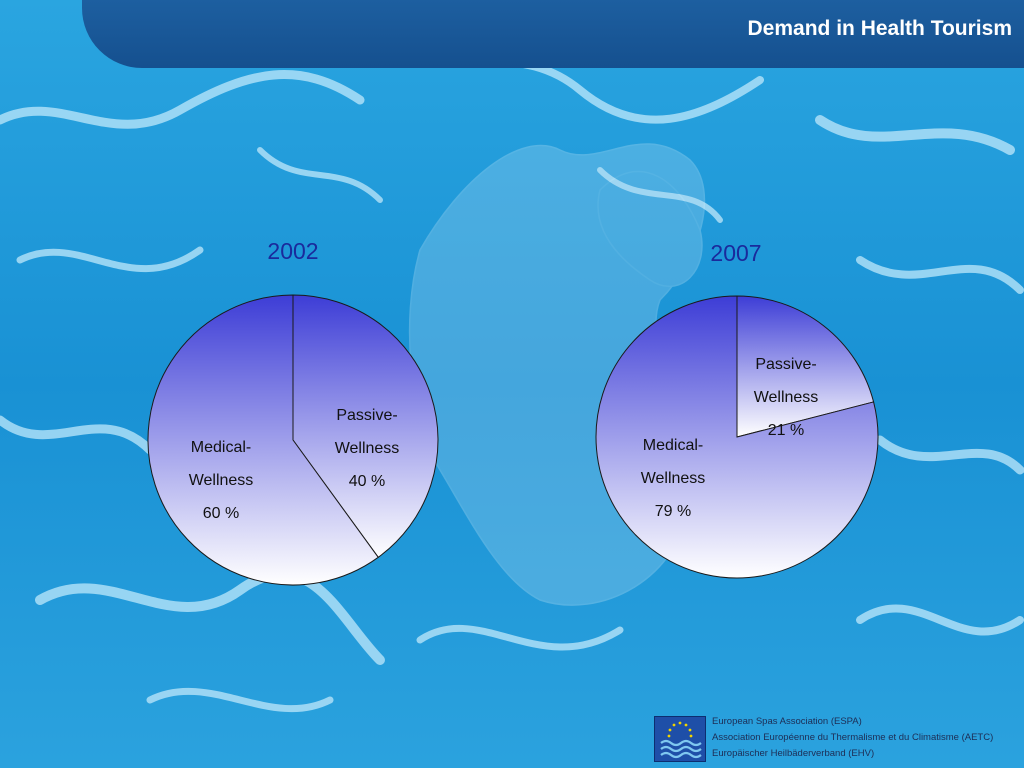  Describe the element at coordinates (367, 481) in the screenshot. I see `pie-value-label-passive-wellness: 40 %` at that location.